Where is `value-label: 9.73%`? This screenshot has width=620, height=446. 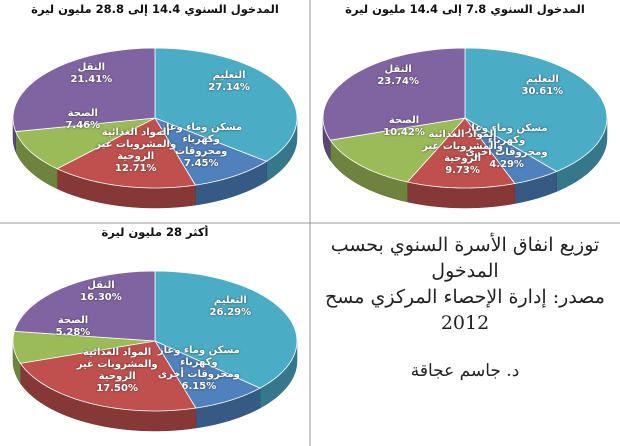 value-label: 9.73% is located at coordinates (462, 170).